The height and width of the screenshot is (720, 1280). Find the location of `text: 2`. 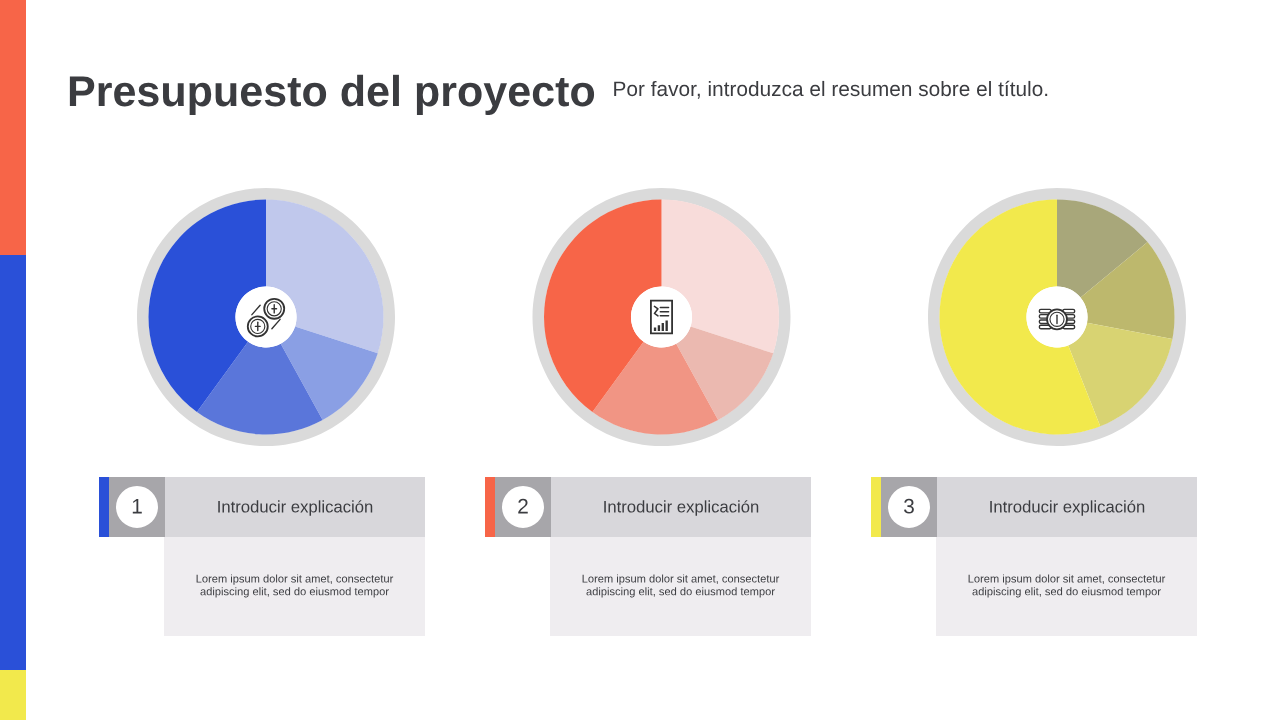

text: 2 is located at coordinates (523, 506).